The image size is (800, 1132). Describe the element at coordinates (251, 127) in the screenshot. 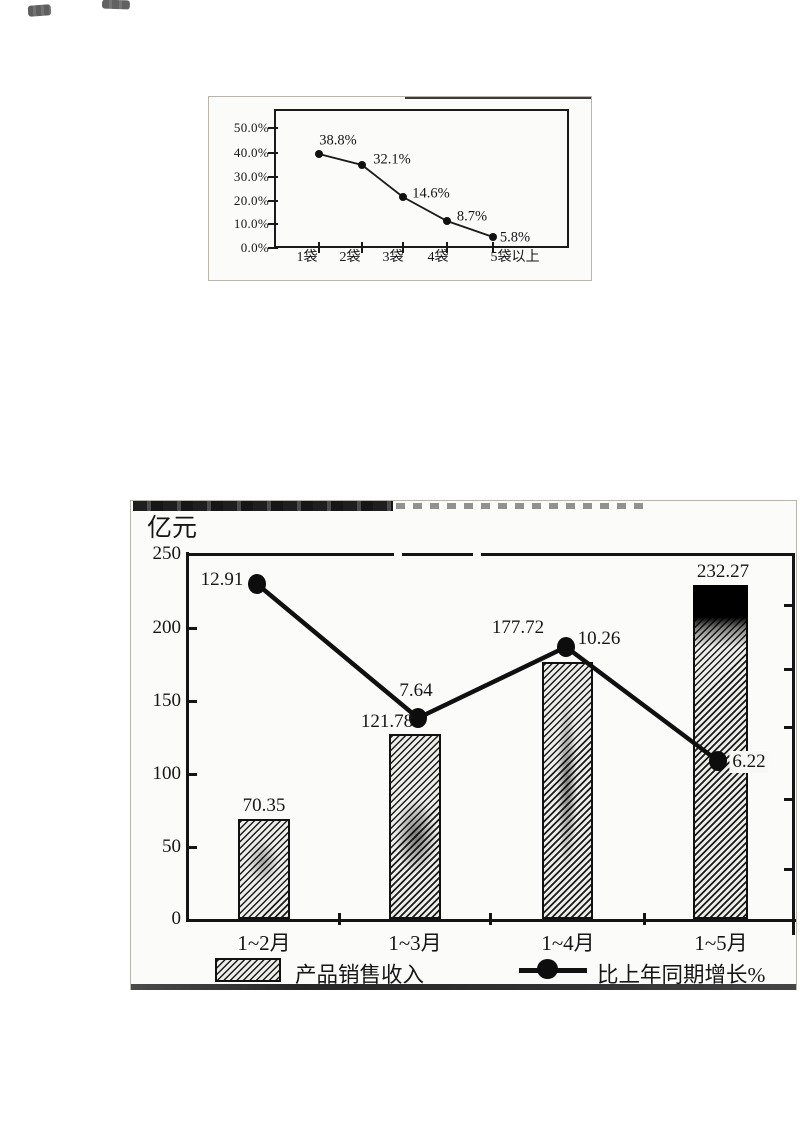

I see `chart1-y-axis-label: 50.0%` at that location.